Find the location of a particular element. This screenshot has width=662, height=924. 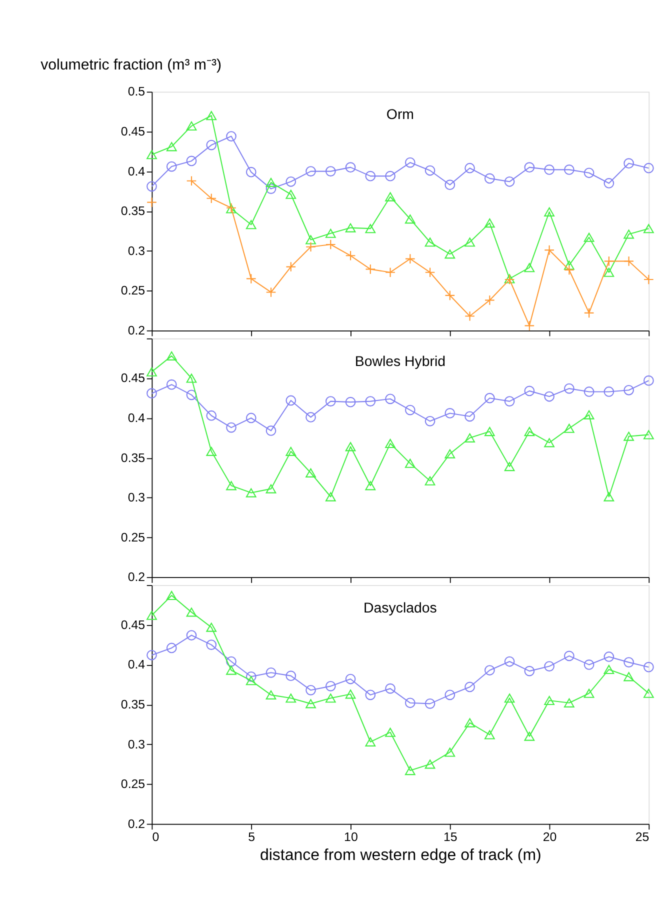

y-tick-label: 0.25 is located at coordinates (133, 537).